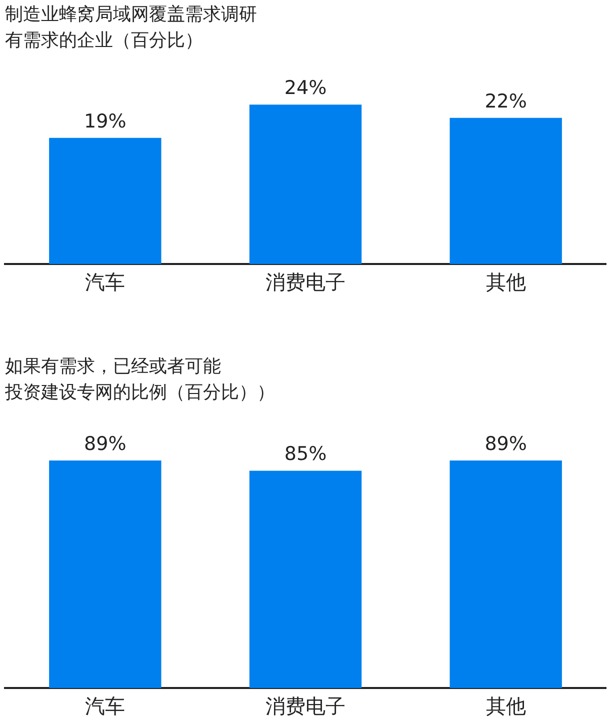  What do you see at coordinates (505, 101) in the screenshot?
I see `data-label: 22%` at bounding box center [505, 101].